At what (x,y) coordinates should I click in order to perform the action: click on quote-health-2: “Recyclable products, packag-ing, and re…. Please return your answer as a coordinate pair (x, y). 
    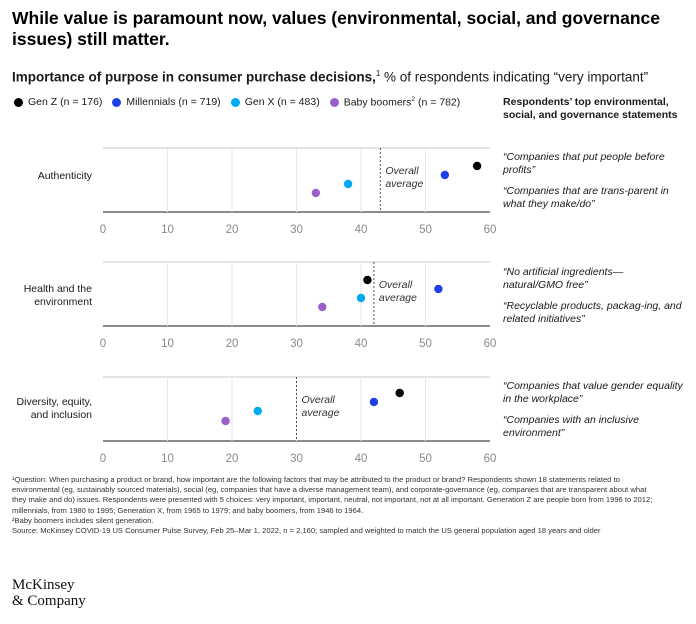
    Looking at the image, I should click on (592, 312).